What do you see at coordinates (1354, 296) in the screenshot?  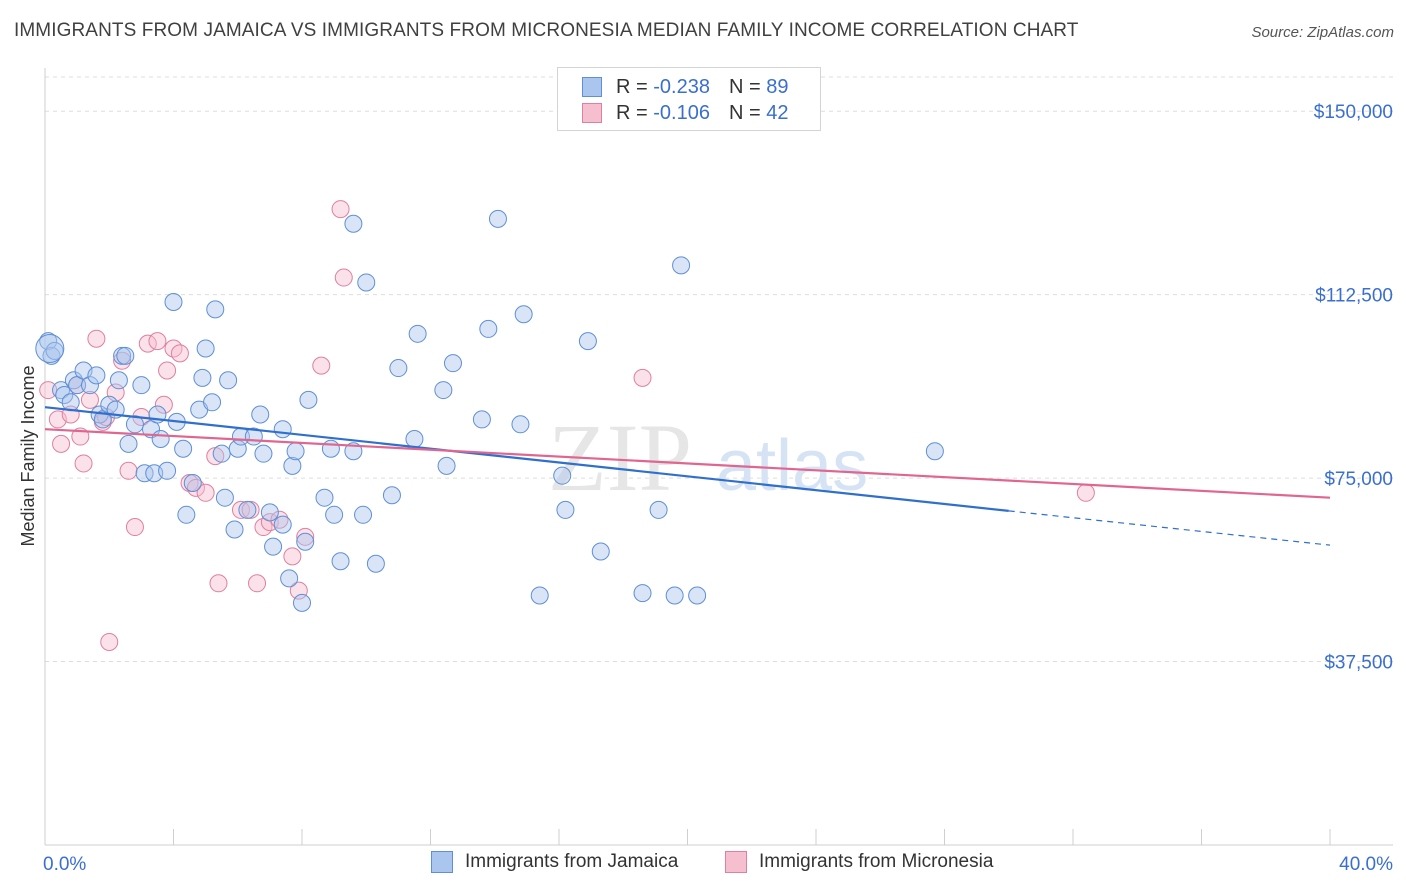 I see `y-tick-label: $112,500` at bounding box center [1354, 296].